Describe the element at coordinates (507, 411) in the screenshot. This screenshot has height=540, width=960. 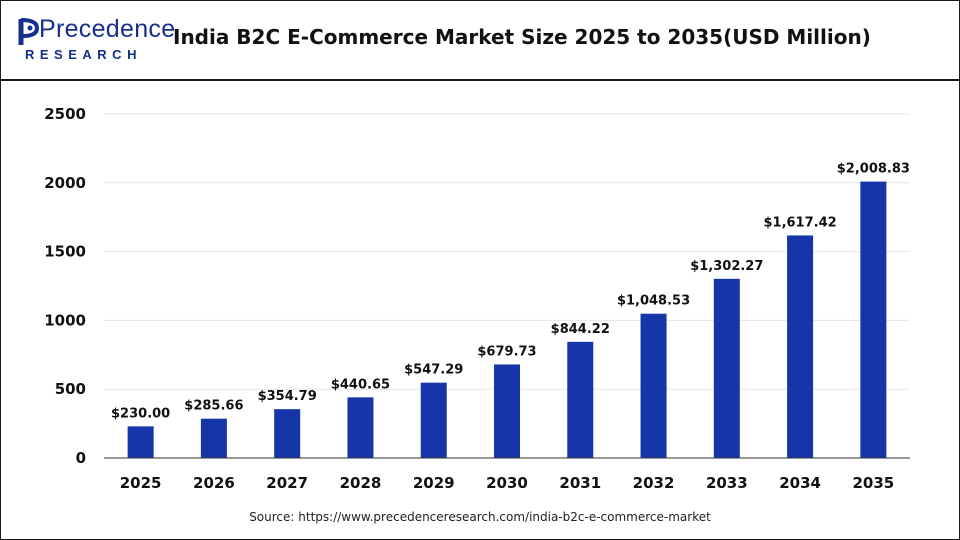
I see `bar-2030` at that location.